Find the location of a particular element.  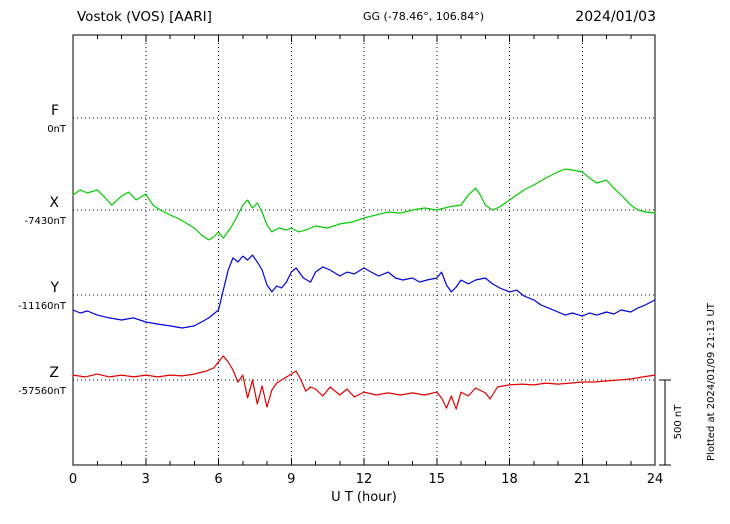

gg-coordinates: GG (-78.46°, 106.84°) is located at coordinates (423, 16).